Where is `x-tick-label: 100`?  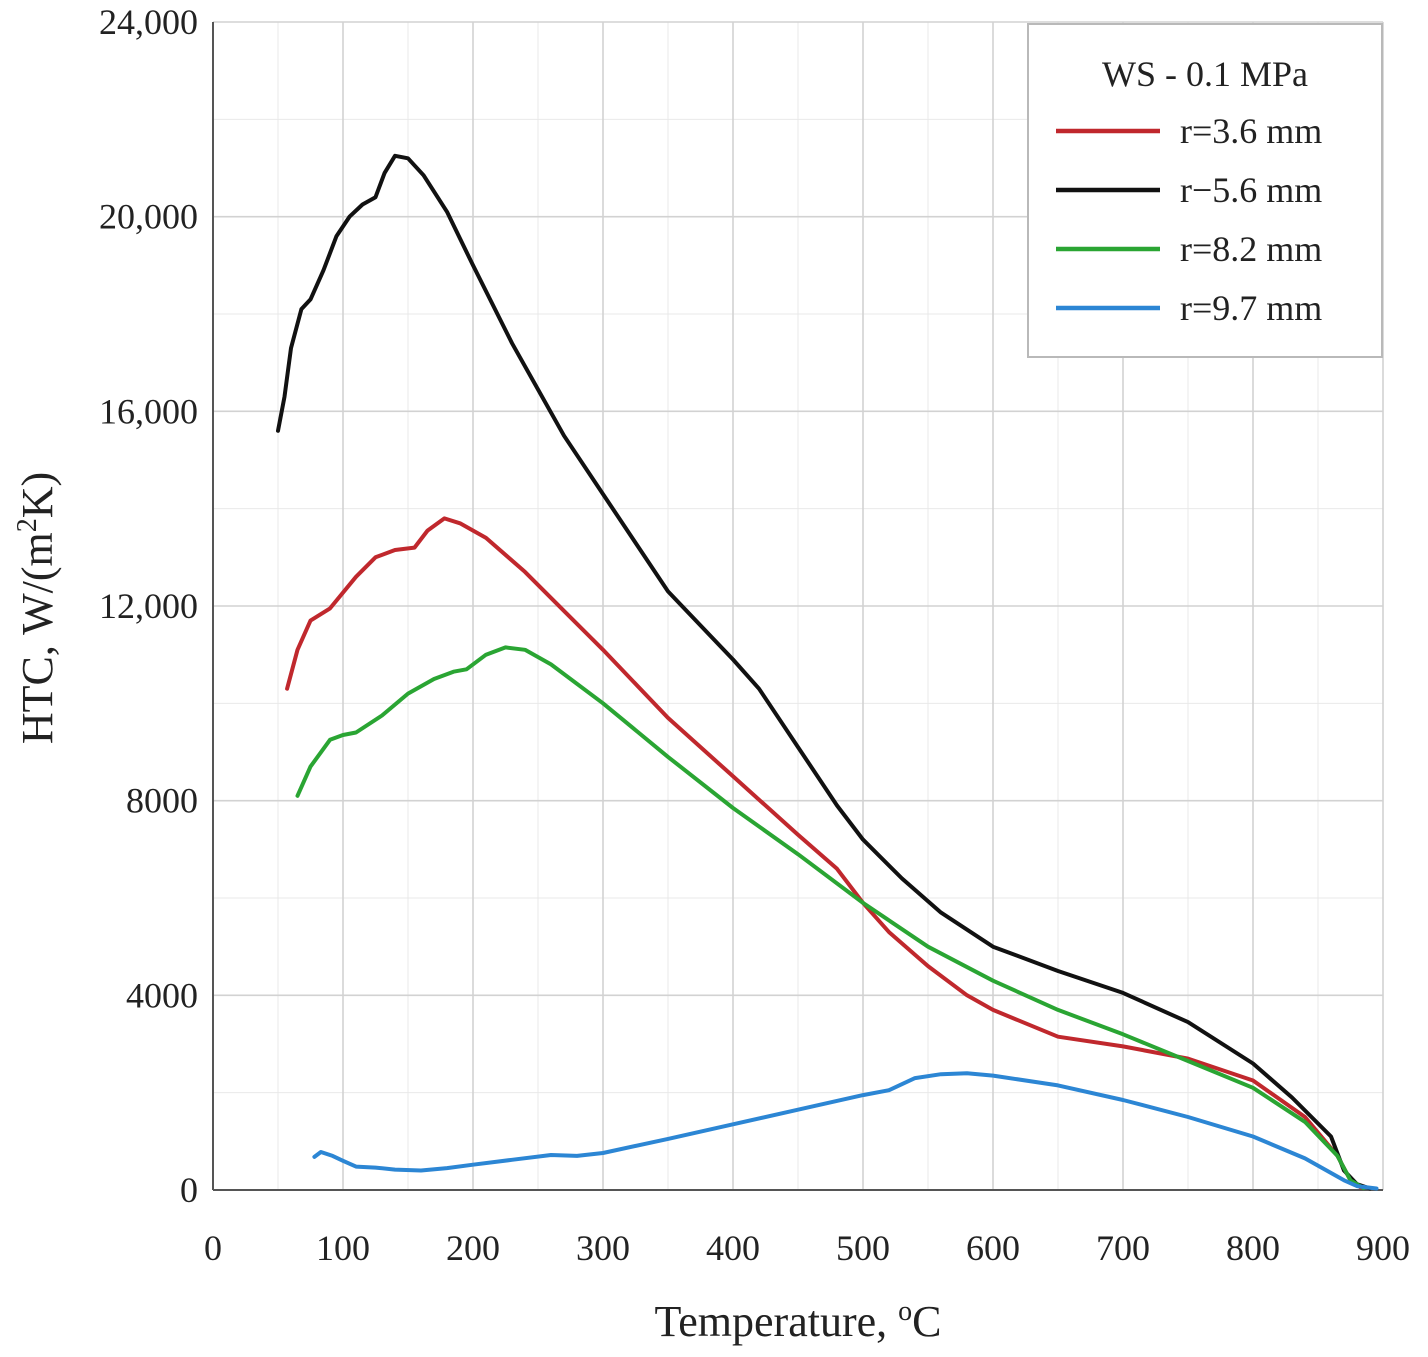
x-tick-label: 100 is located at coordinates (343, 1248).